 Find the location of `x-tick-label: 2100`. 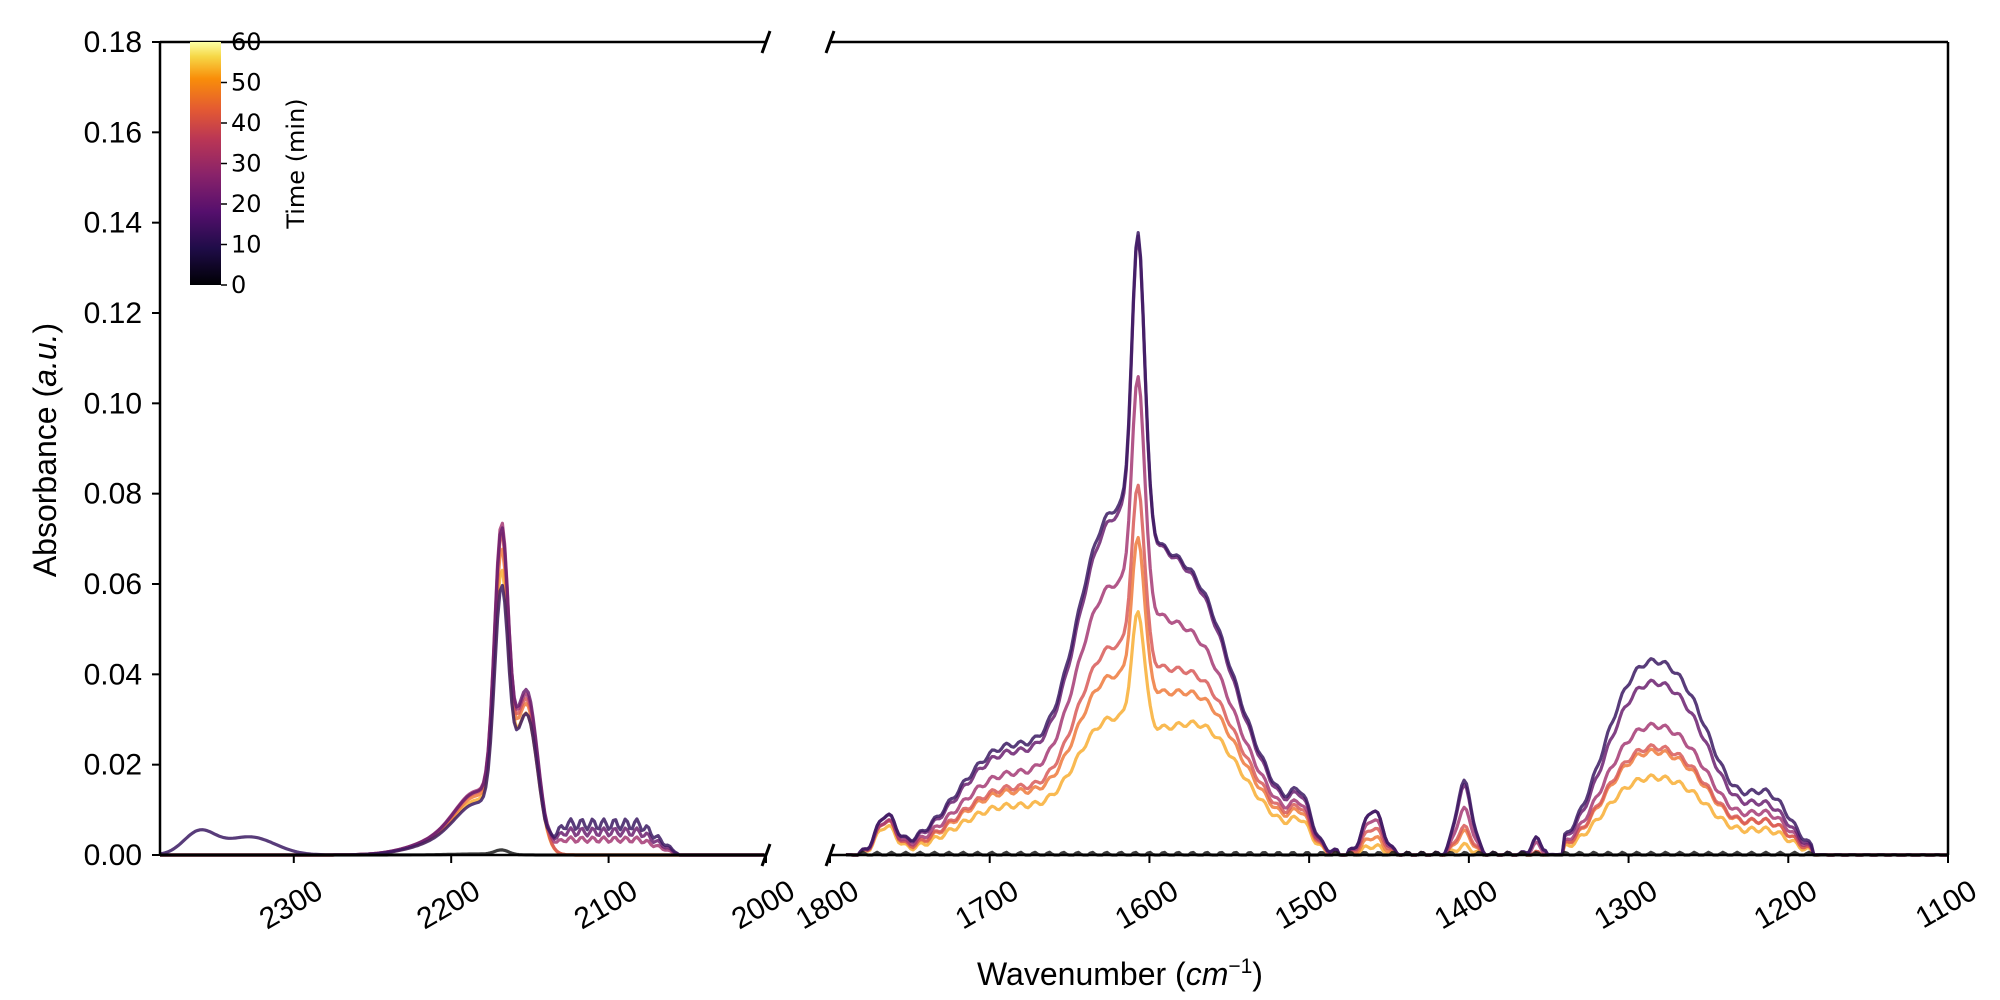

x-tick-label: 2100 is located at coordinates (606, 905).